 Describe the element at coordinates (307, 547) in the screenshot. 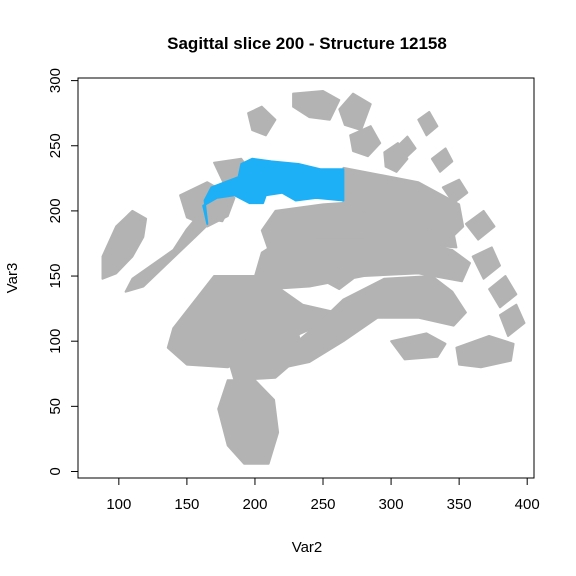

I see `x-axis-label: Var2` at that location.